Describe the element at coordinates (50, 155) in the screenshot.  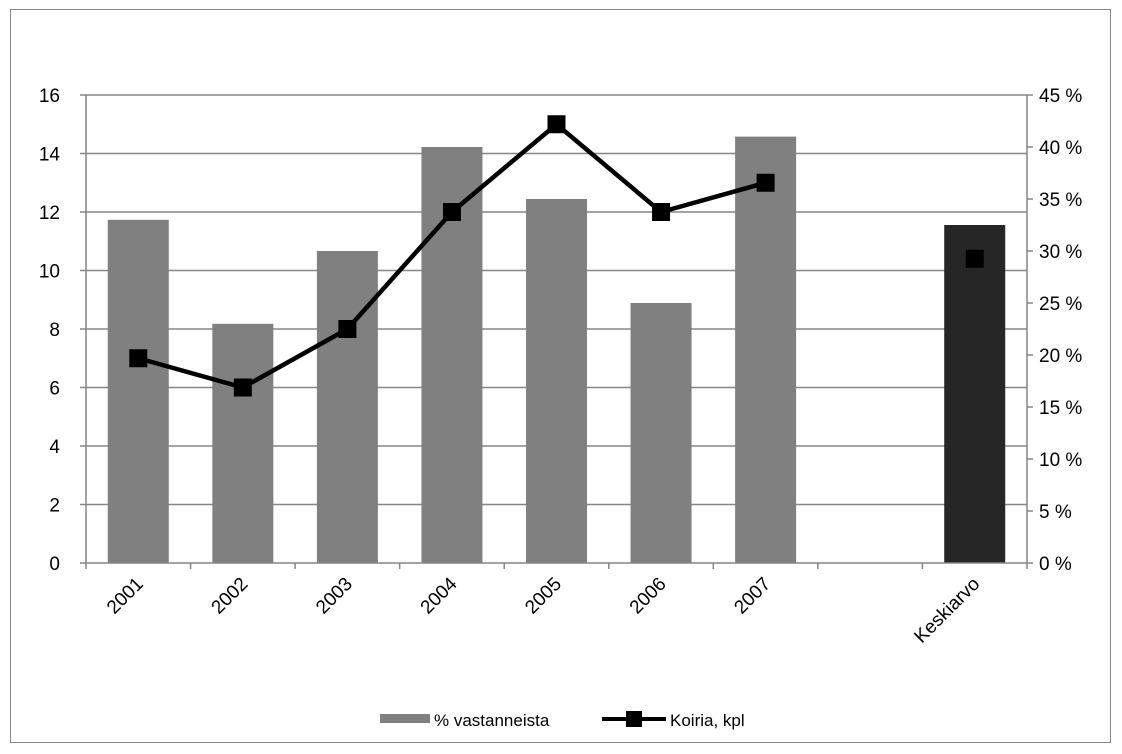
I see `left-tick-label: 14` at that location.